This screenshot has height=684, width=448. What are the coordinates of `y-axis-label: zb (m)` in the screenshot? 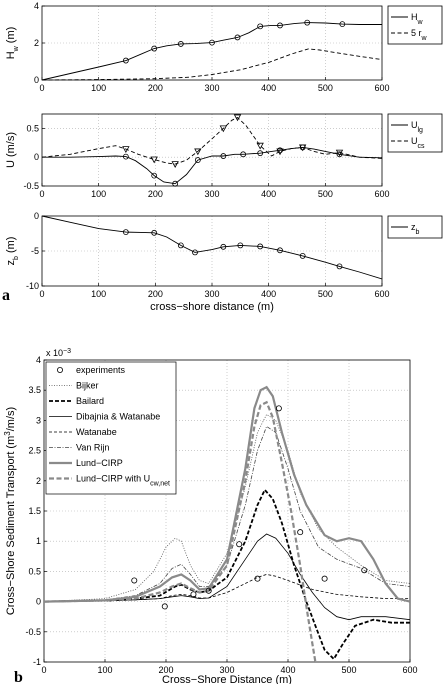 It's located at (12, 251).